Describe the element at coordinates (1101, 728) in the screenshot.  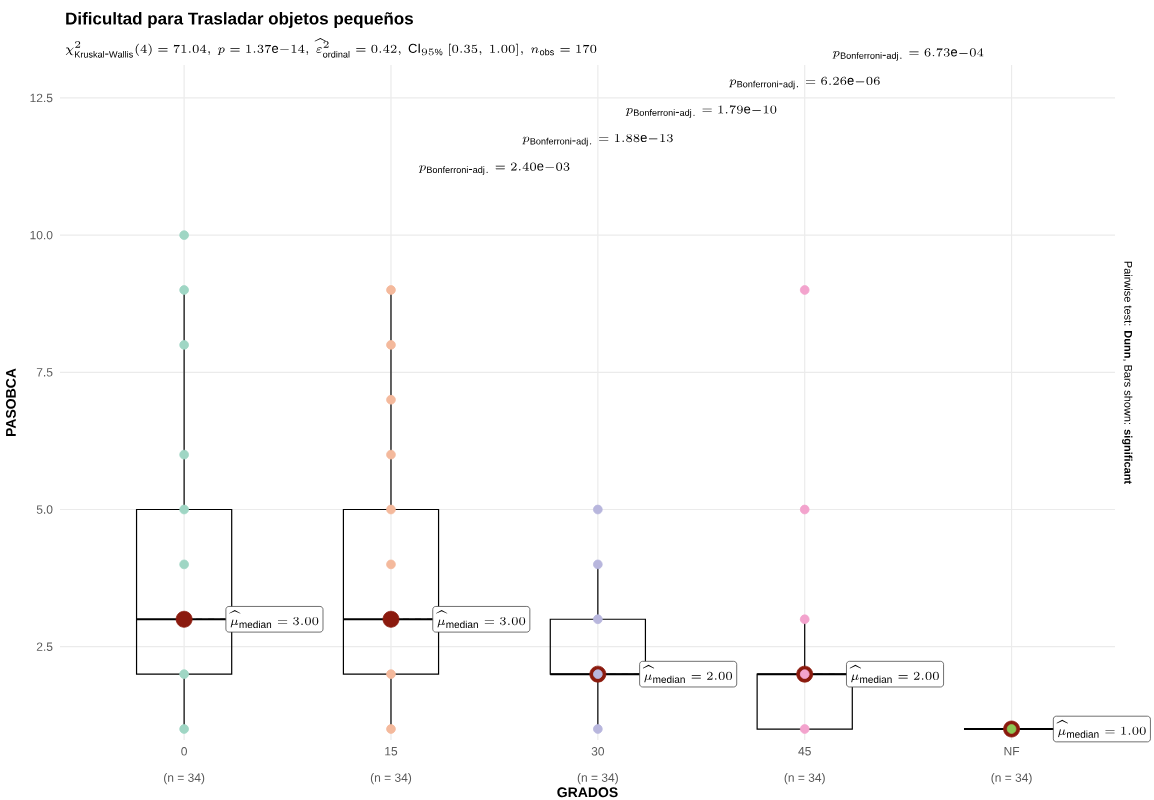
I see `annotation: $\widehat{\mu}_{\mathrm{median}} = 1.00$` at that location.